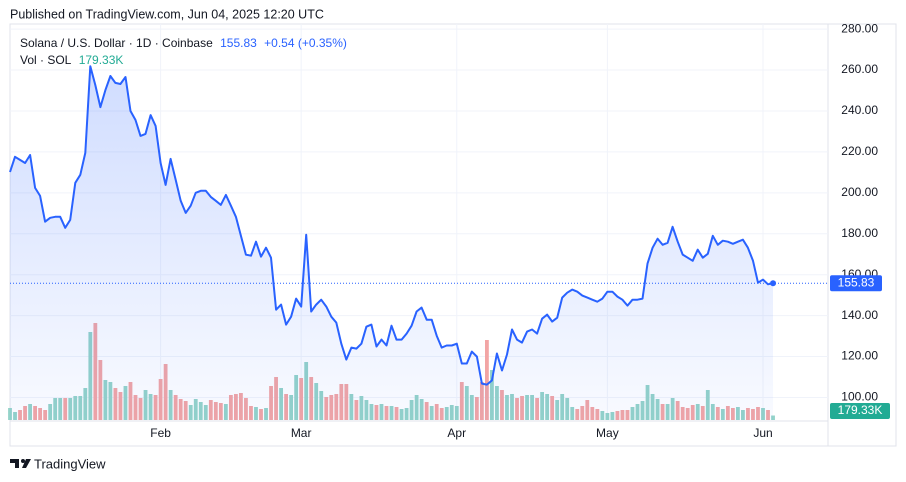 This screenshot has height=482, width=906. What do you see at coordinates (773, 283) in the screenshot?
I see `last-point` at bounding box center [773, 283].